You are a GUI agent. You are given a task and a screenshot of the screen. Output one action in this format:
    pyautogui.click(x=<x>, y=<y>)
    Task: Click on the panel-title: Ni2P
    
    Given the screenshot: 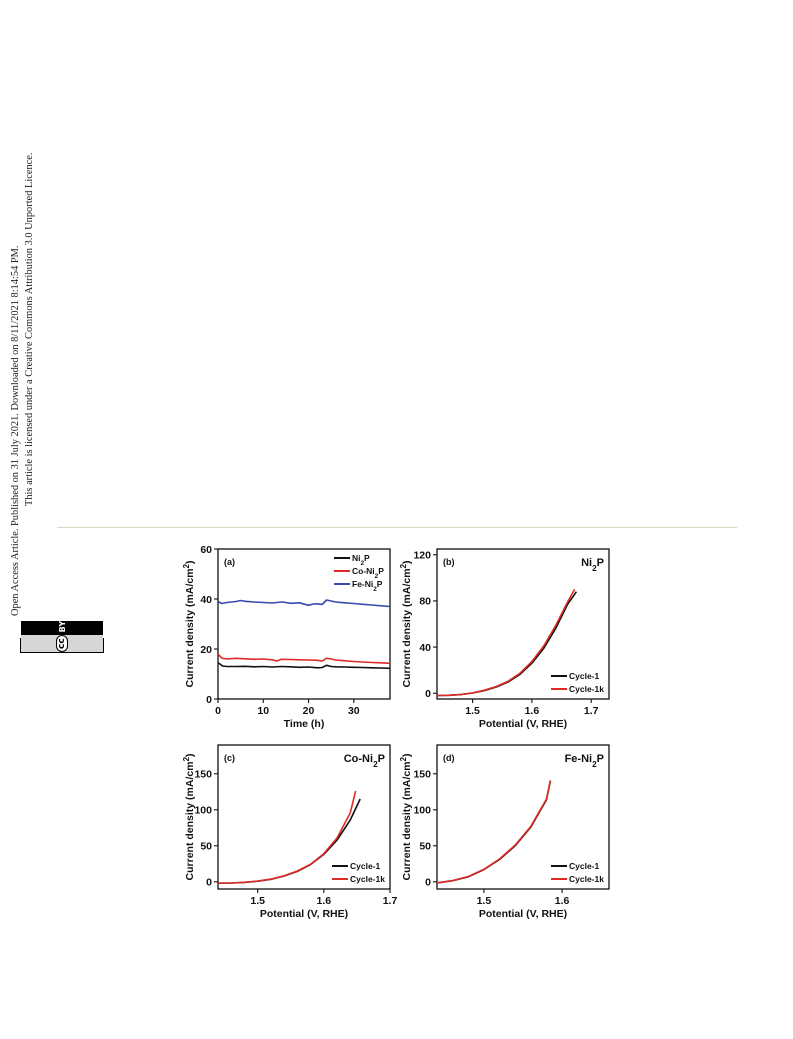 What is the action you would take?
    pyautogui.click(x=592, y=565)
    